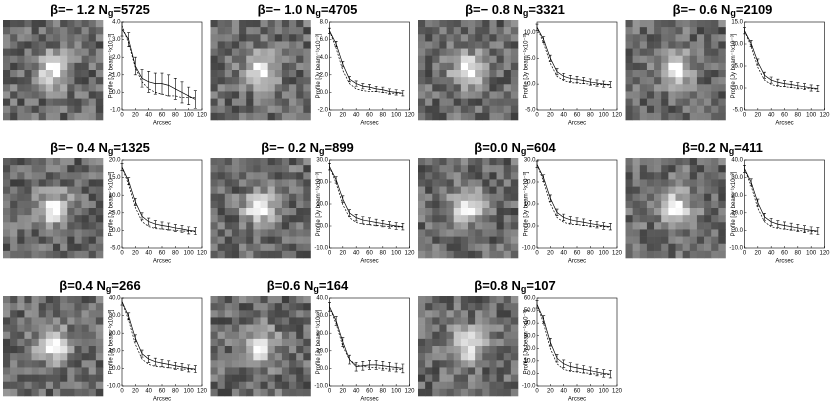 The width and height of the screenshot is (830, 412). Describe the element at coordinates (322, 351) in the screenshot. I see `y-tick-label: 10.0` at that location.